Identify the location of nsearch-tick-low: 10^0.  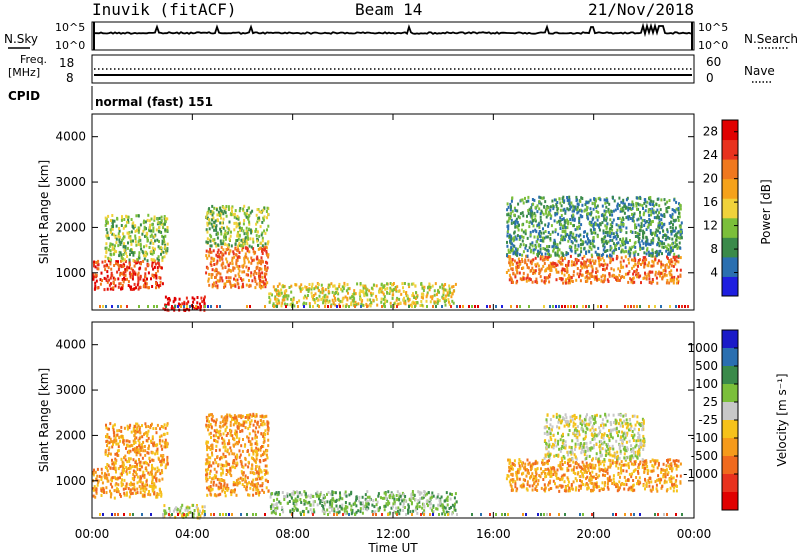
(713, 45).